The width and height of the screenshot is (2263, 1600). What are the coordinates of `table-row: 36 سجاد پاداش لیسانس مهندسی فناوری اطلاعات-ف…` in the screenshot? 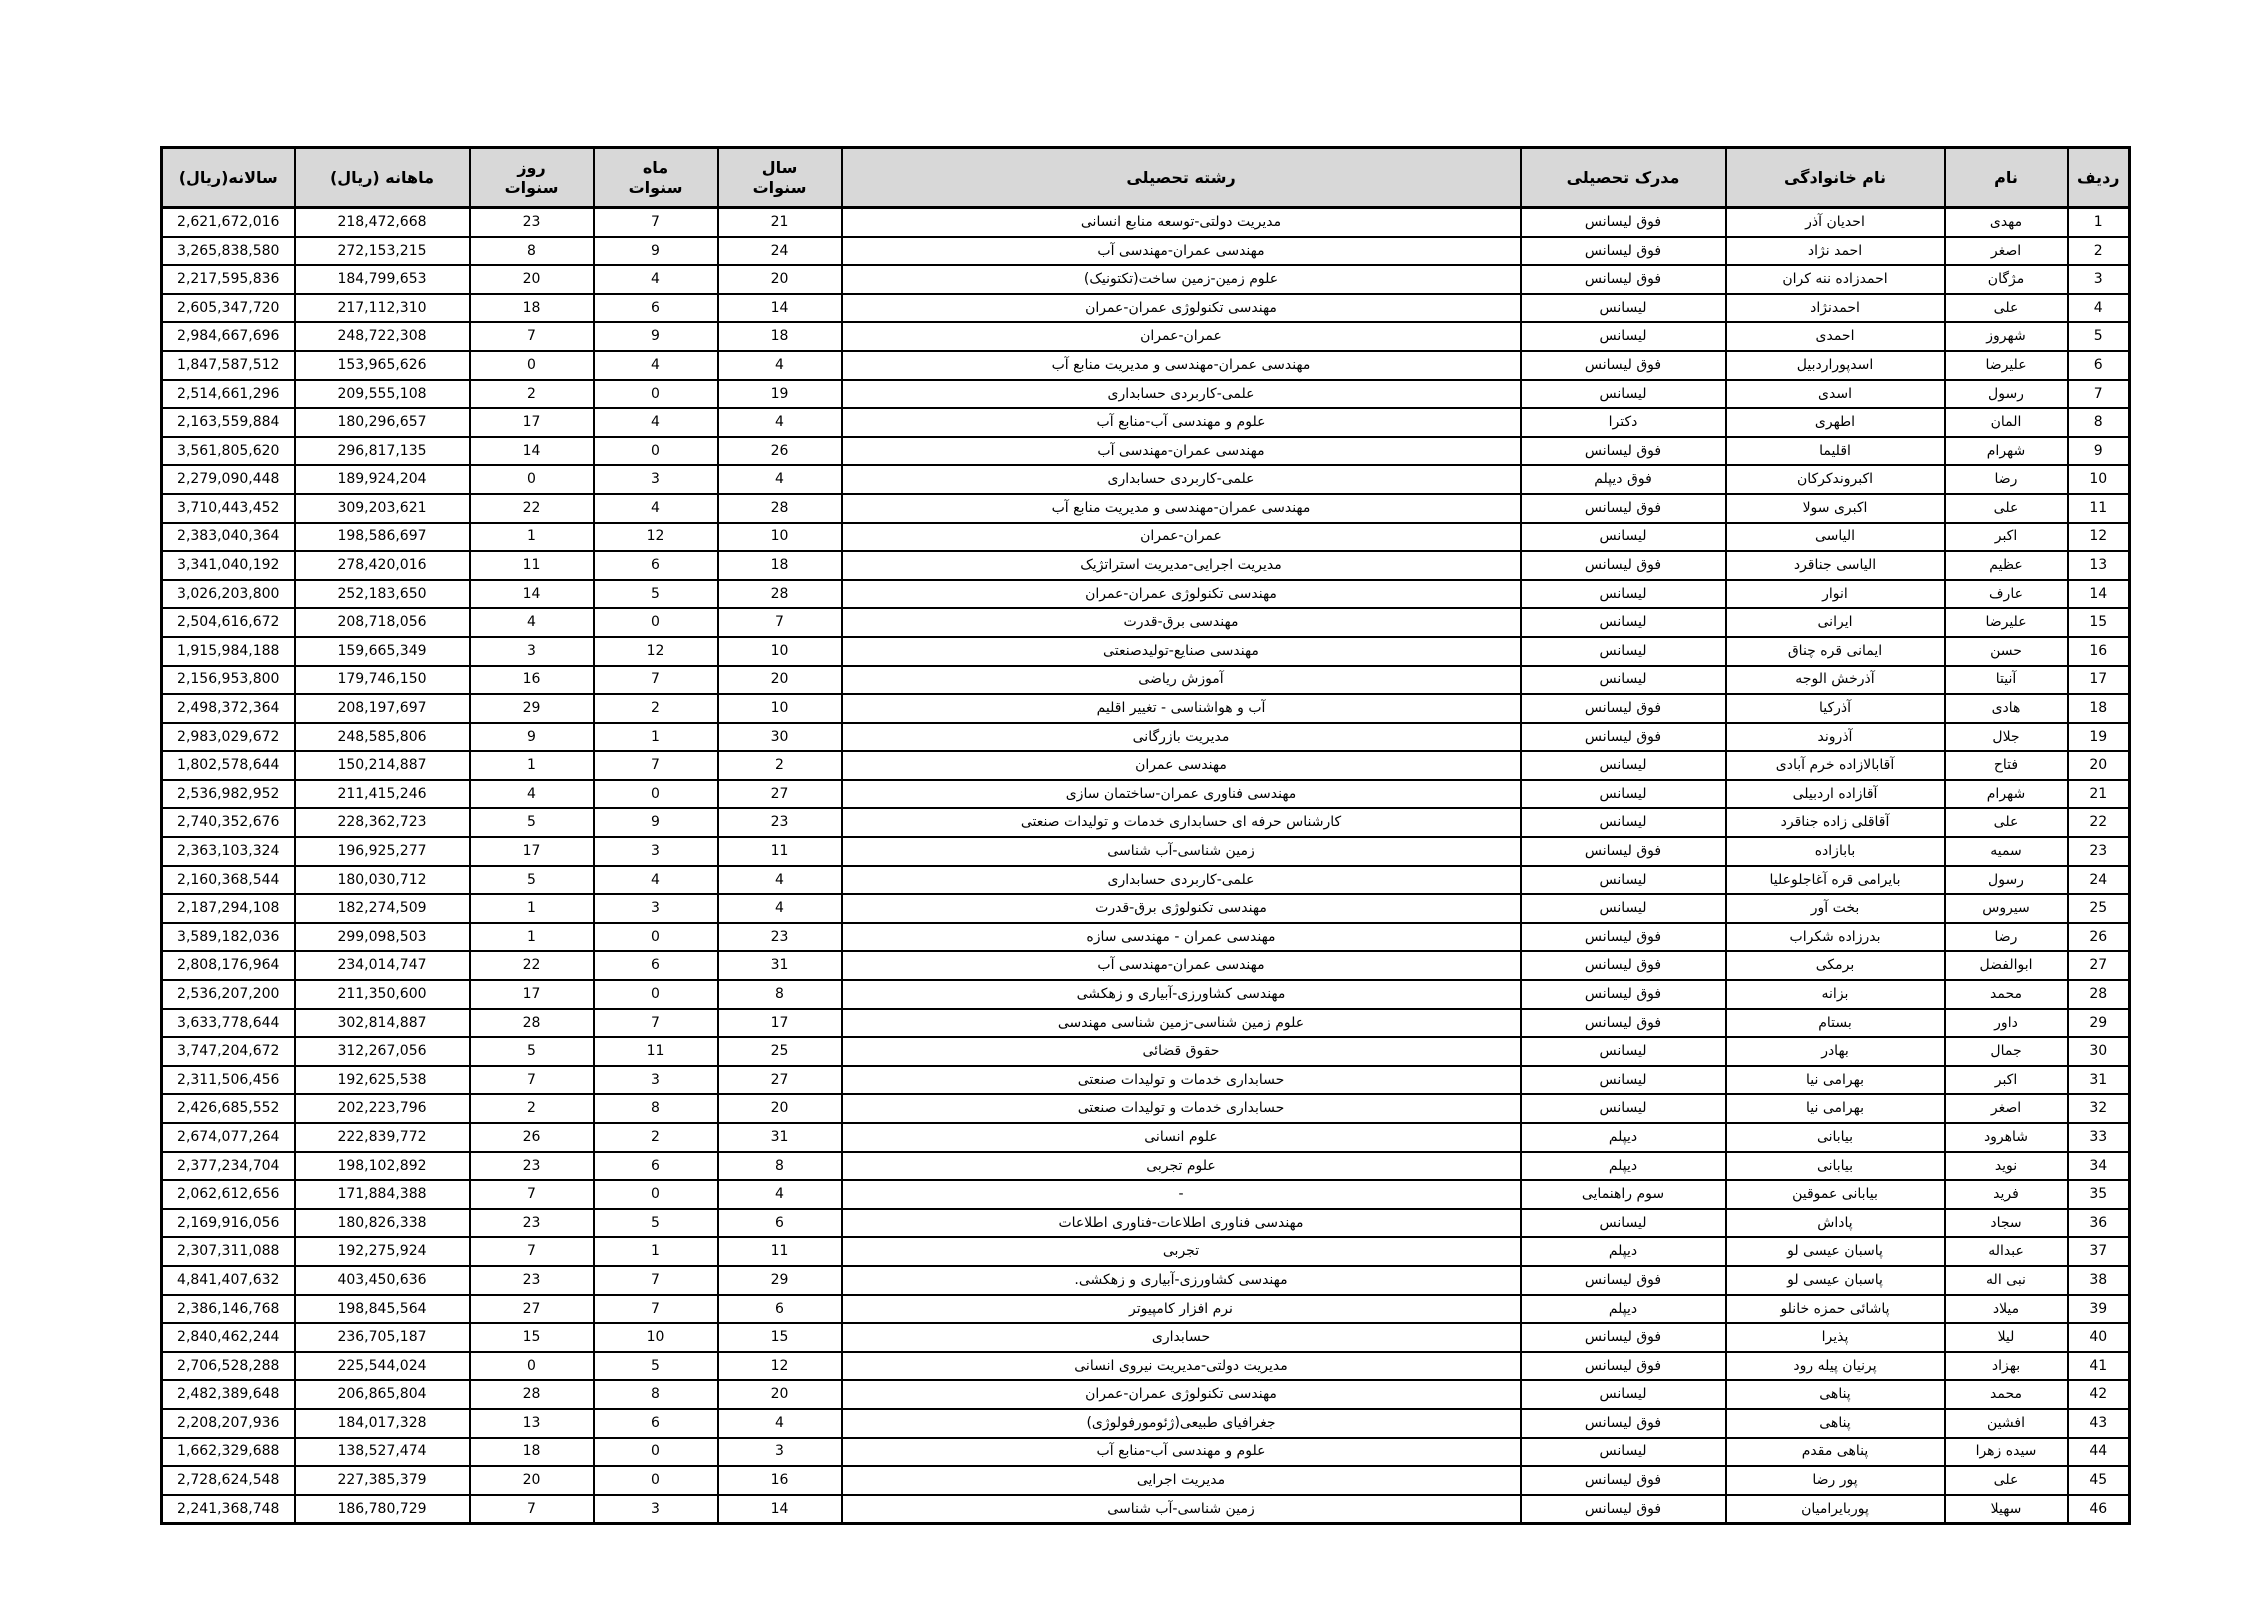 It's located at (1145, 1223).